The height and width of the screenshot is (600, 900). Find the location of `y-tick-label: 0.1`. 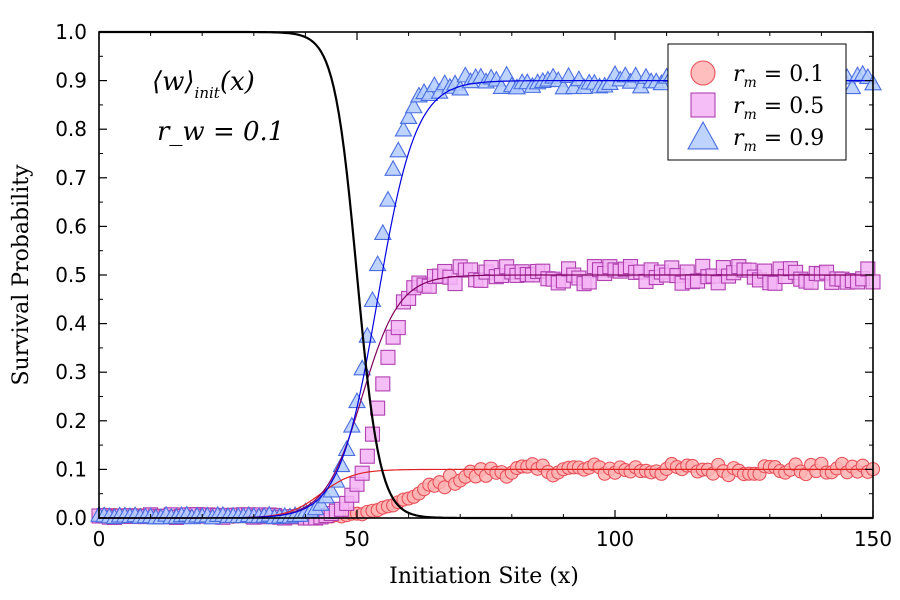

y-tick-label: 0.1 is located at coordinates (71, 469).